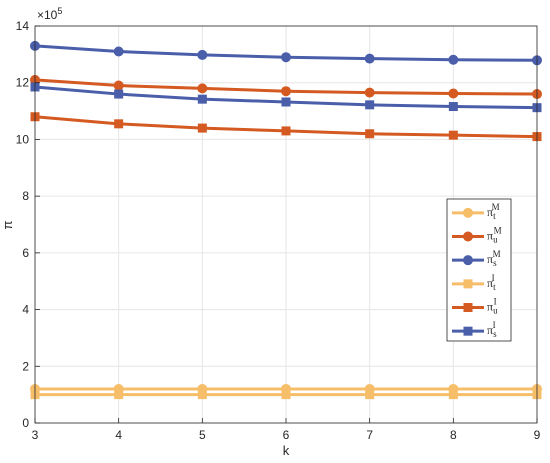 This screenshot has height=463, width=550. Describe the element at coordinates (494, 258) in the screenshot. I see `legend-label: πsM` at that location.